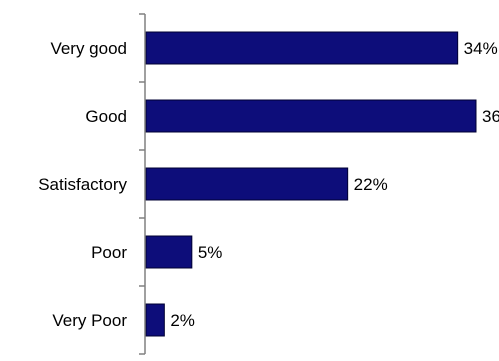 Image resolution: width=499 pixels, height=361 pixels. What do you see at coordinates (182, 320) in the screenshot?
I see `data-label: 2%` at bounding box center [182, 320].